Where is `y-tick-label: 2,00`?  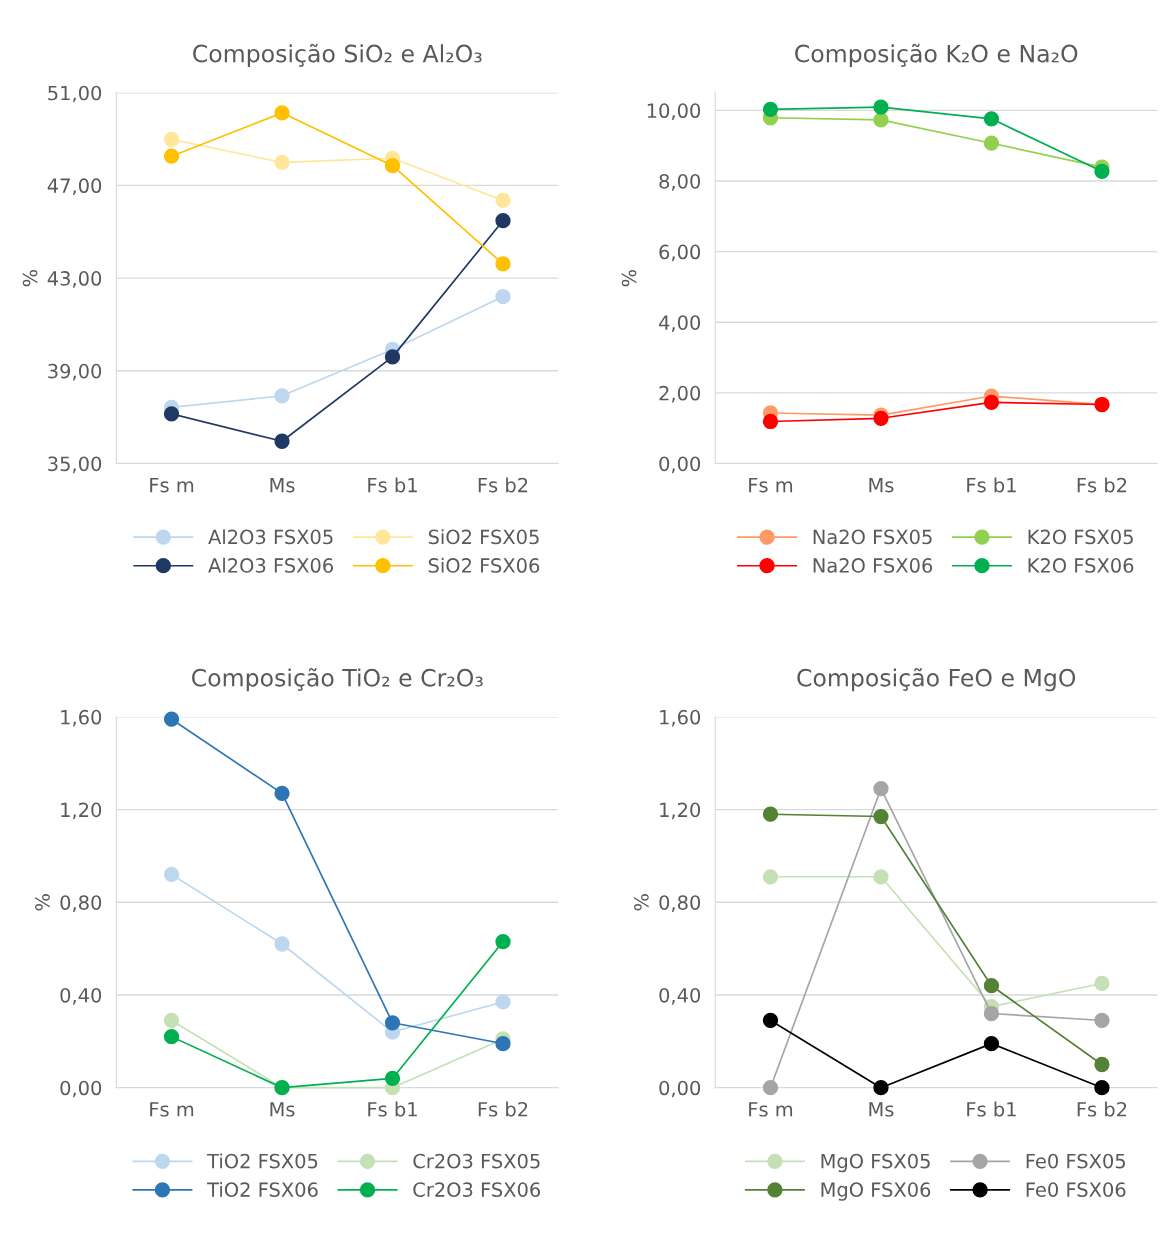 y-tick-label: 2,00 is located at coordinates (680, 394).